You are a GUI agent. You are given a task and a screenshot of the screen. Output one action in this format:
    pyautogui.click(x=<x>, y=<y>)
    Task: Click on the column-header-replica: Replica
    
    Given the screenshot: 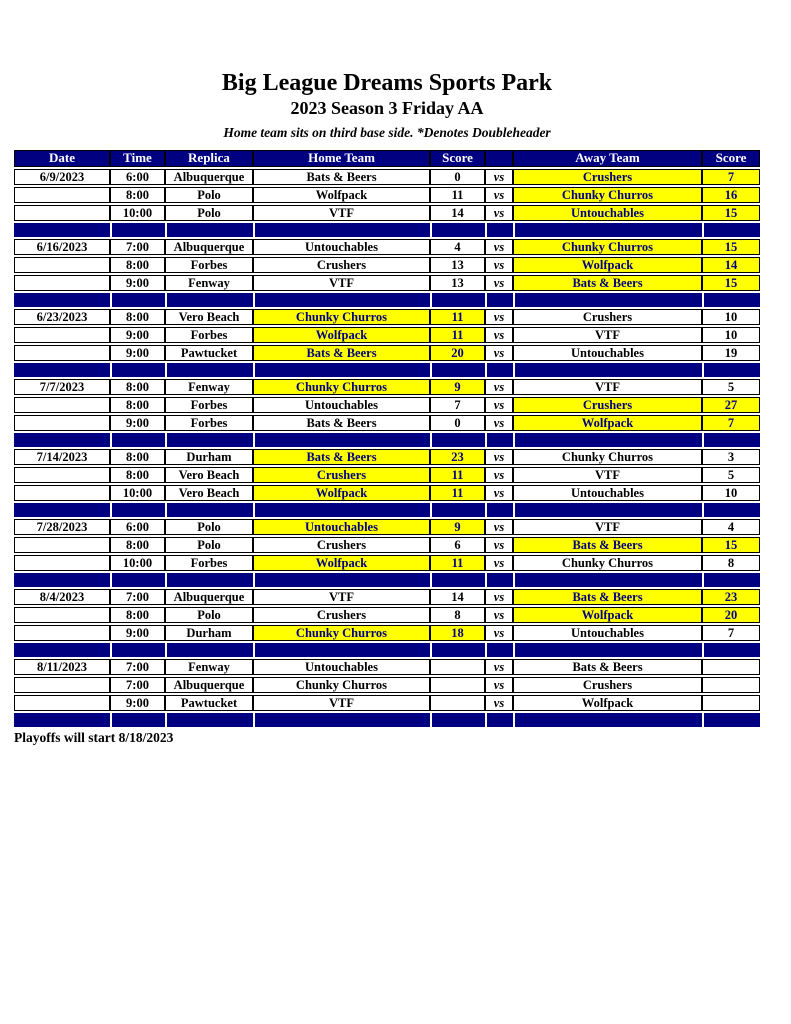 What is the action you would take?
    pyautogui.click(x=209, y=158)
    